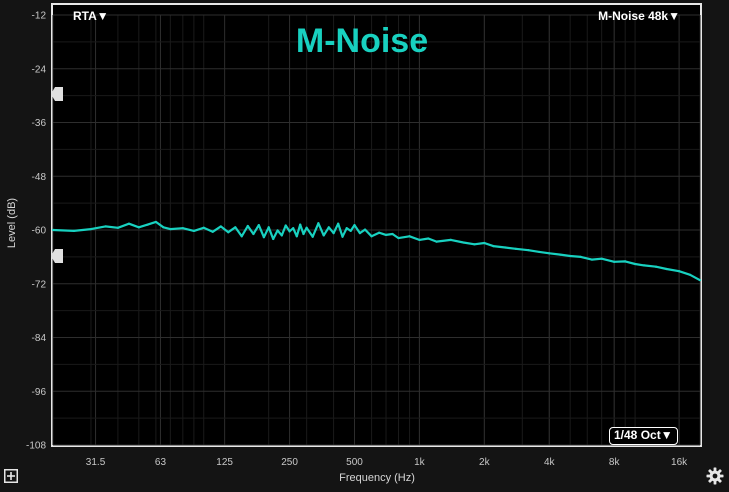 The image size is (729, 492). Describe the element at coordinates (289, 462) in the screenshot. I see `x-tick-label: 250` at that location.